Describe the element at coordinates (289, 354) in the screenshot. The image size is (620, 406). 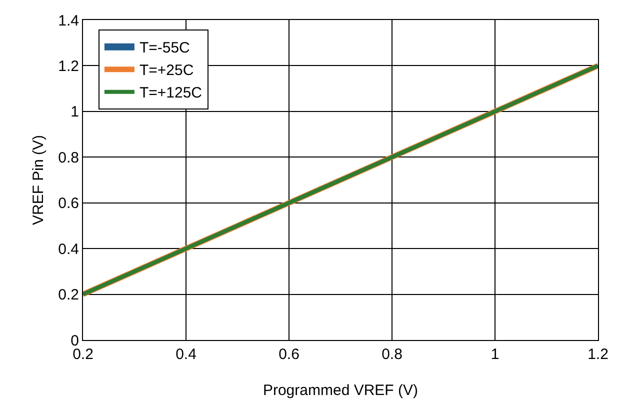
I see `x-tick-label: 0.6` at that location.